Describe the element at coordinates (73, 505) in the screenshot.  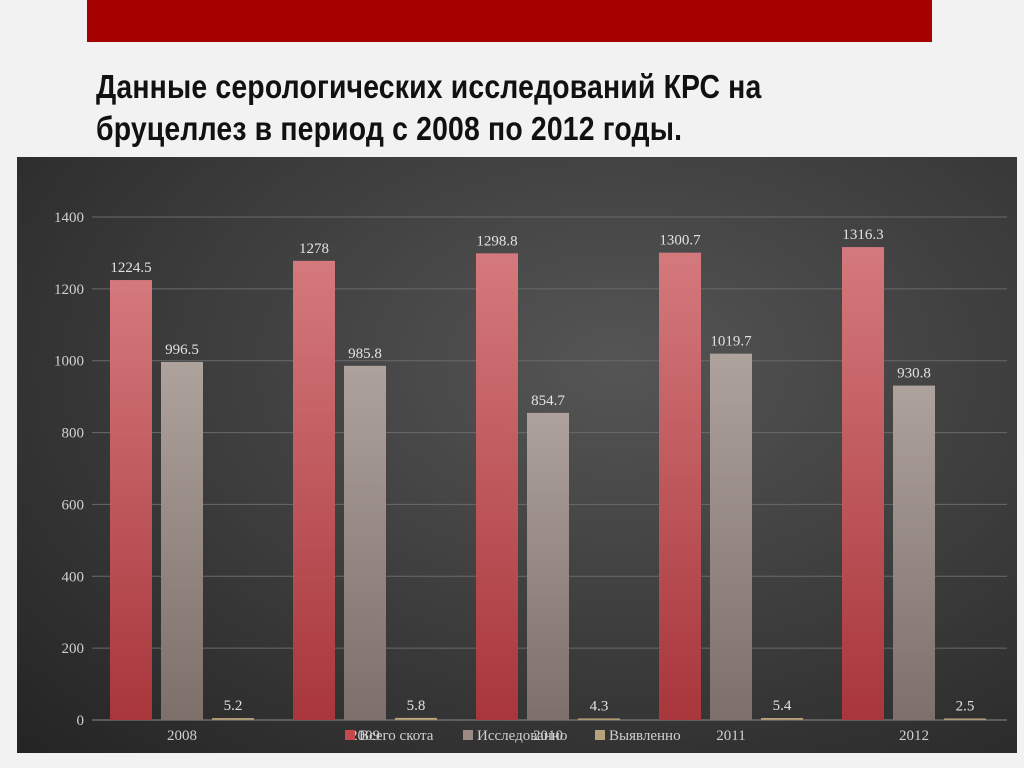
I see `y-tick-label: 600` at that location.